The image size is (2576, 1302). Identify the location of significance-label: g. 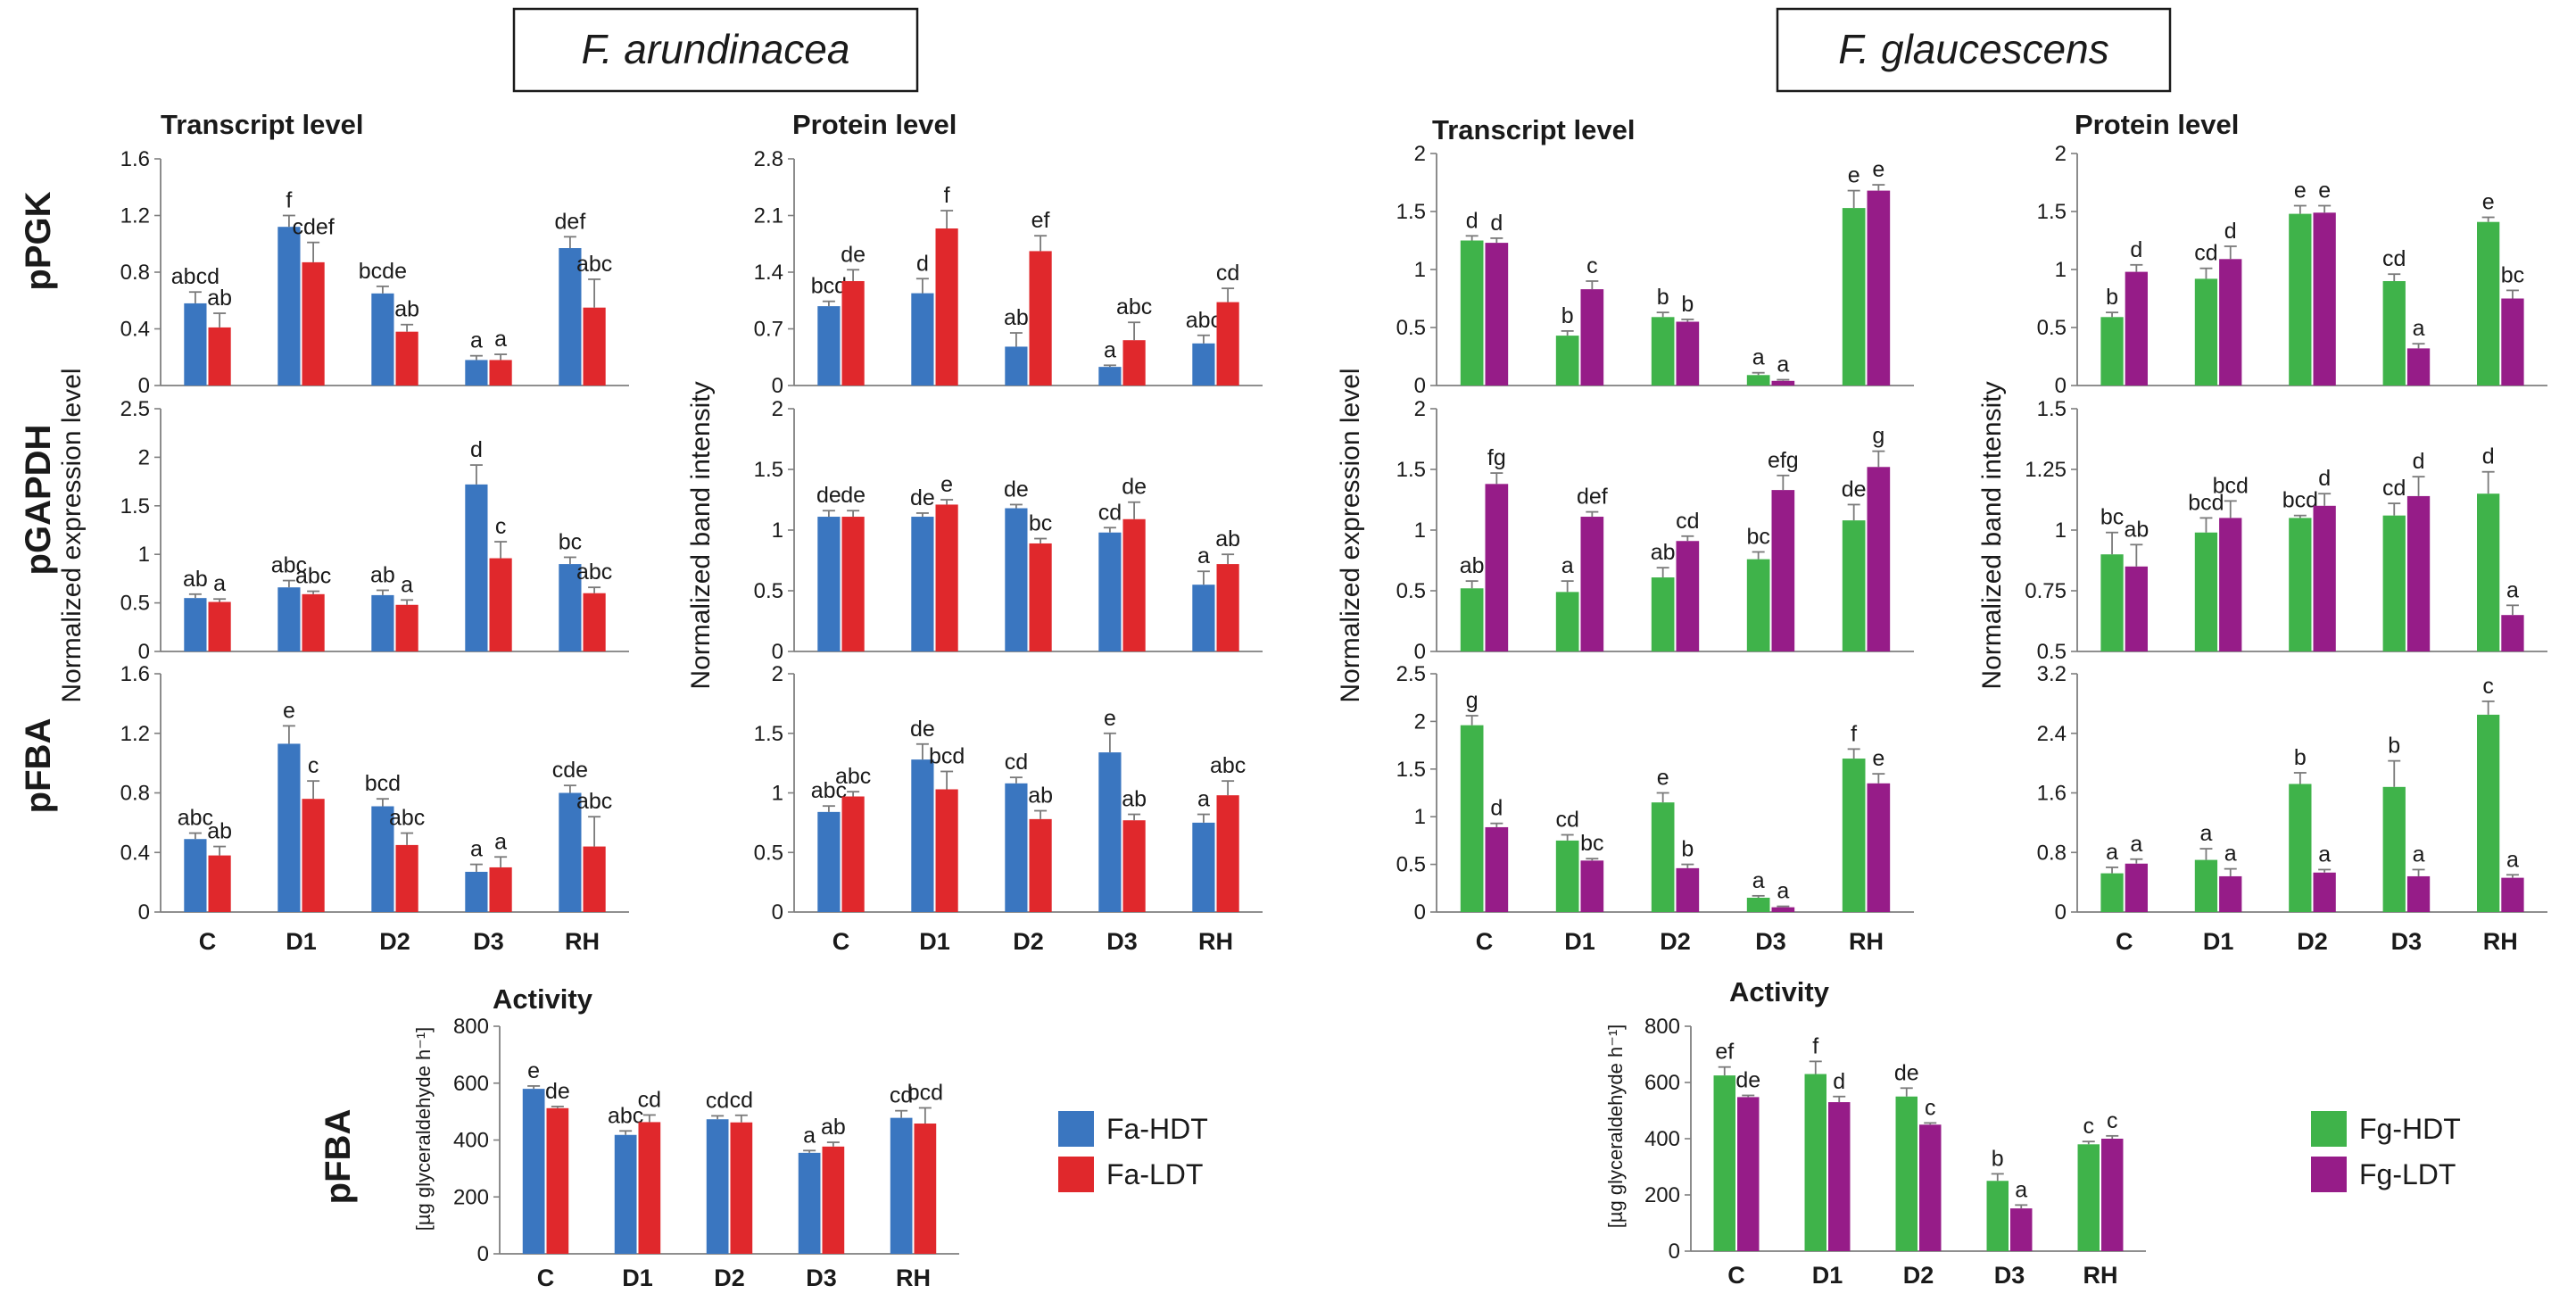
(1472, 700).